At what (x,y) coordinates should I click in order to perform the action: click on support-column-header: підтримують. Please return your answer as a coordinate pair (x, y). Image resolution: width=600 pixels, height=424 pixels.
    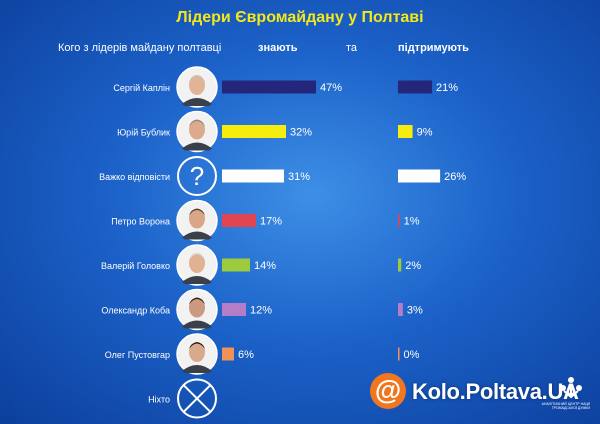
    Looking at the image, I should click on (433, 48).